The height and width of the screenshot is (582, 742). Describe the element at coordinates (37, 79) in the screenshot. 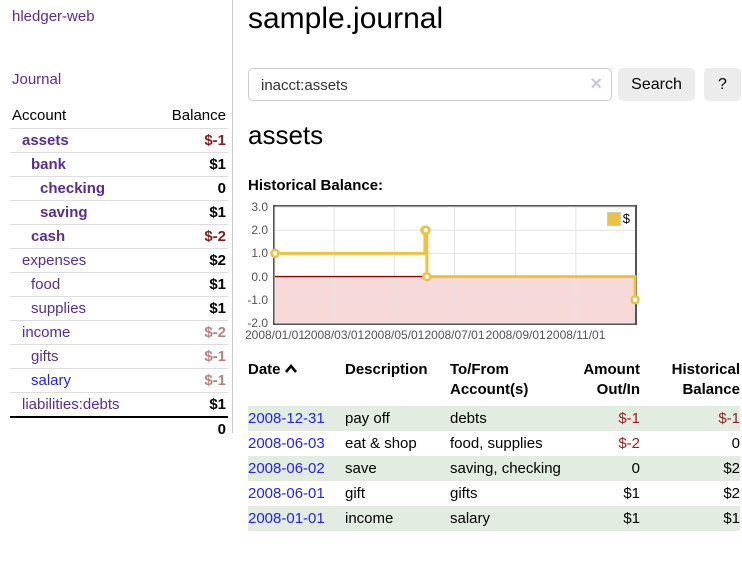

I see `sidebar-item-journal: Journal` at that location.